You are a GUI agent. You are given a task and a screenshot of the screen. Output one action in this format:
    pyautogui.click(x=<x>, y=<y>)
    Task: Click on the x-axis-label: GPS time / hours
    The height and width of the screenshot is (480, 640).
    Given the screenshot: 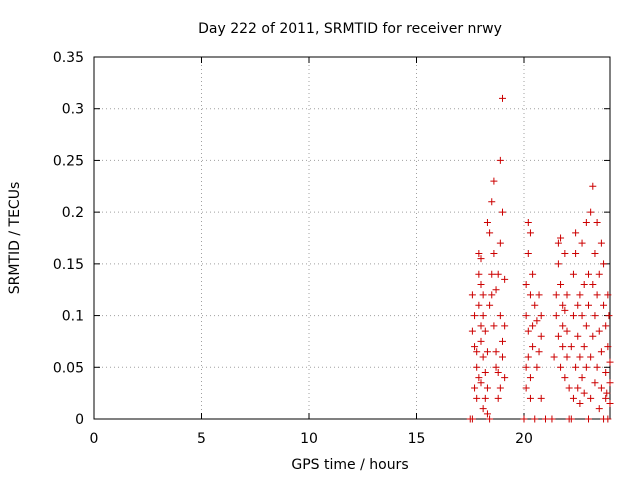 What is the action you would take?
    pyautogui.click(x=349, y=465)
    